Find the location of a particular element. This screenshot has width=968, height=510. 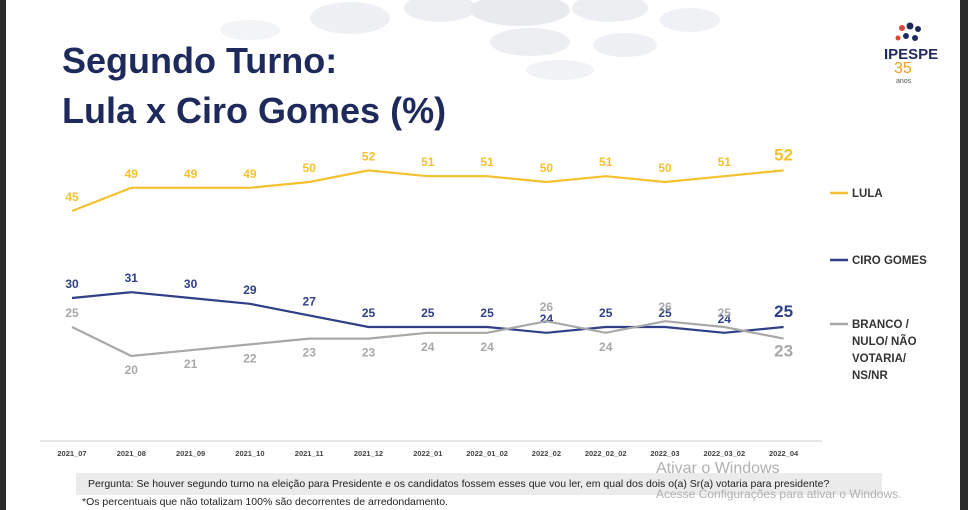

data-label-lula: 45 is located at coordinates (72, 197).